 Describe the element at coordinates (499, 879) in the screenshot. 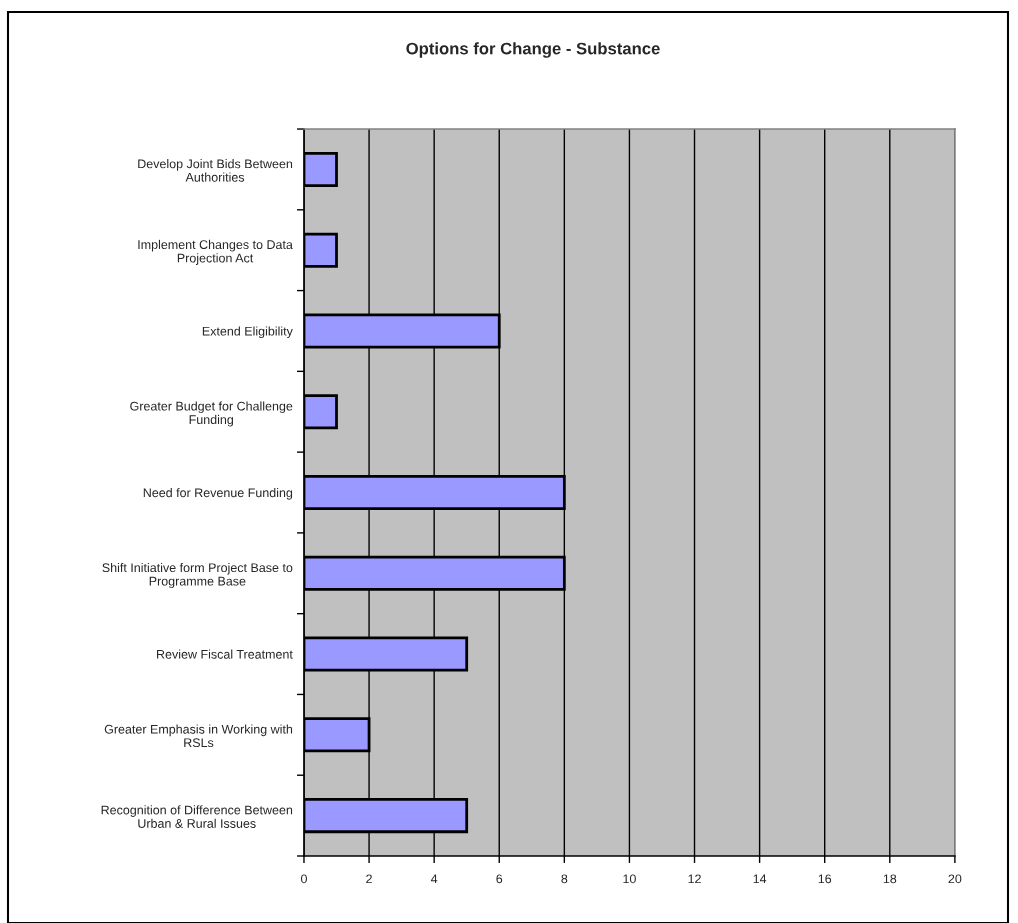

I see `x-tick-label: 6` at that location.